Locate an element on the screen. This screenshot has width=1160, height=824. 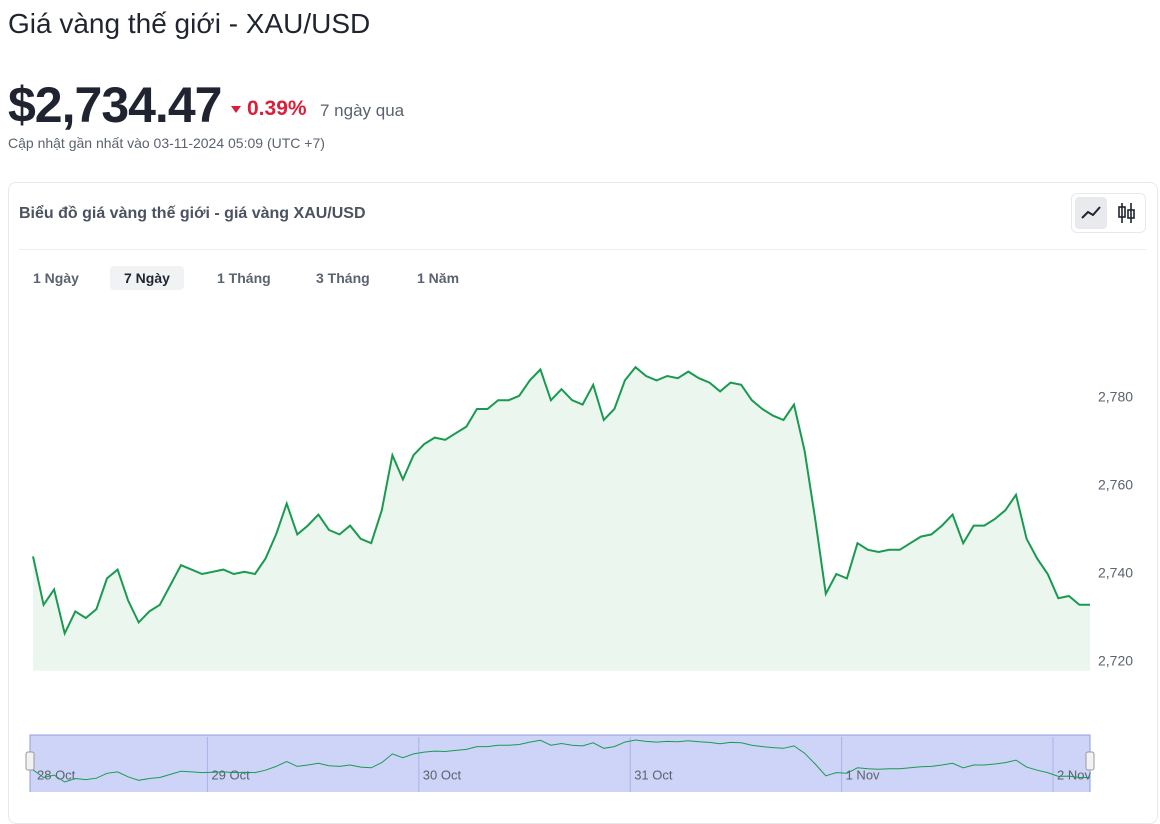
y-tick-label: 2,740 is located at coordinates (1115, 573).